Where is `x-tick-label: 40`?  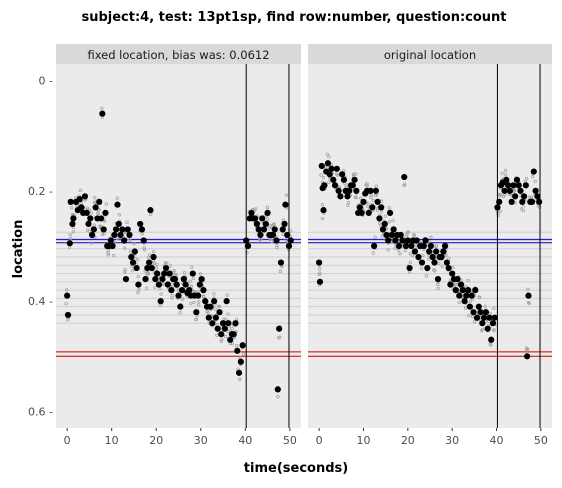
x-tick-label: 40 is located at coordinates (245, 440).